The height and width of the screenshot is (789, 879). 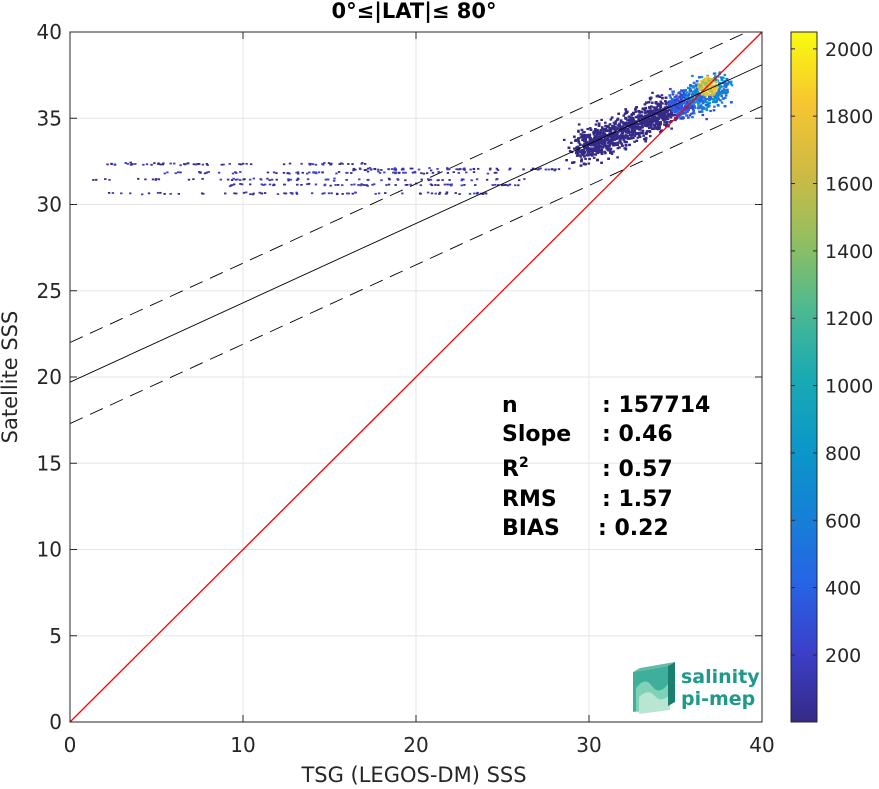 What do you see at coordinates (849, 252) in the screenshot?
I see `colorbar-tick-label: 1400` at bounding box center [849, 252].